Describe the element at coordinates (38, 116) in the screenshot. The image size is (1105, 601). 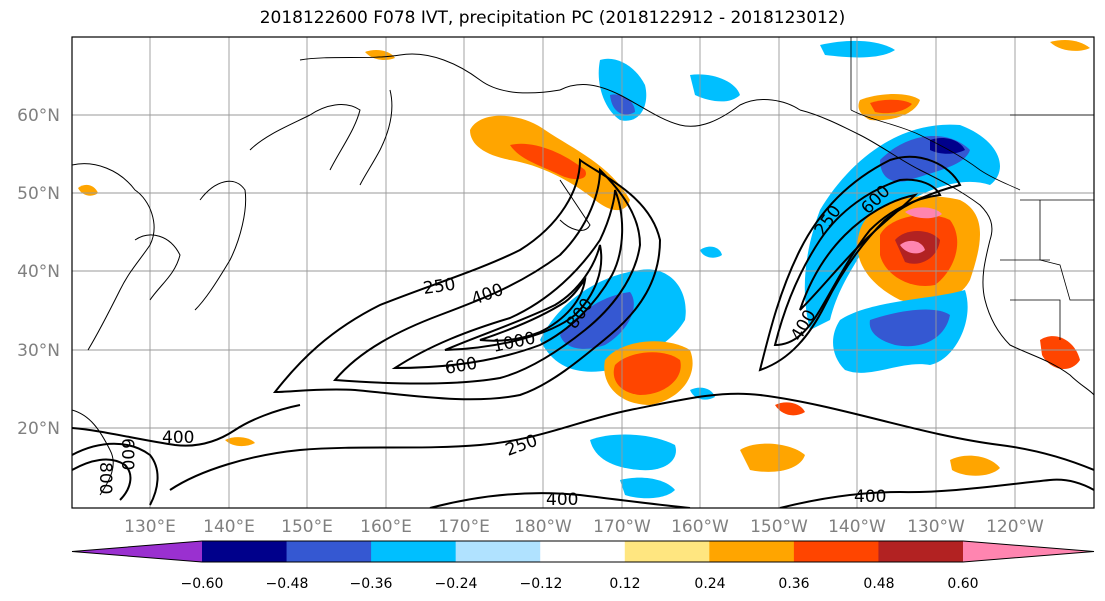
I see `lat-label: 60°N` at that location.